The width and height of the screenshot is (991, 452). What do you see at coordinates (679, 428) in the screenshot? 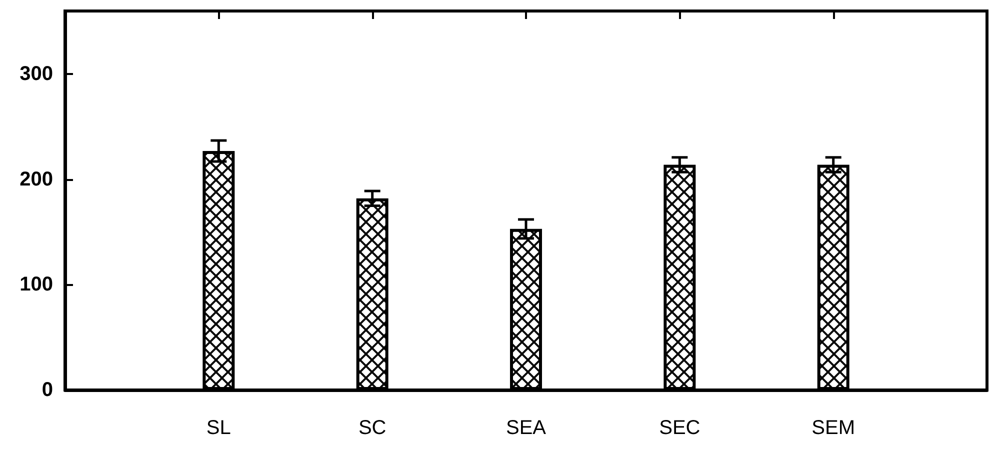
I see `x-tick-label: SEC` at bounding box center [679, 428].